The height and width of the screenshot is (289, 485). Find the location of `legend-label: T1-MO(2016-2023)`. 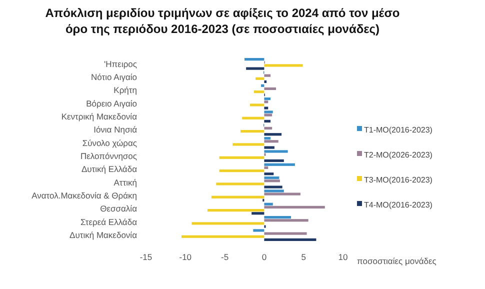

legend-label: T1-MO(2016-2023) is located at coordinates (398, 129).